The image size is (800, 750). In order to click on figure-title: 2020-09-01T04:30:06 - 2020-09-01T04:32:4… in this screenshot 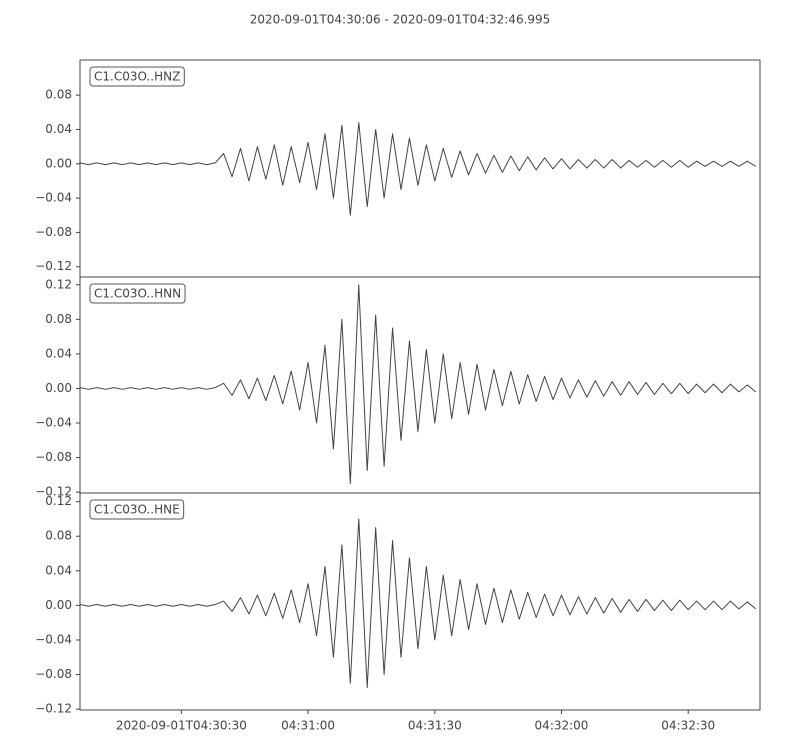, I will do `click(400, 20)`.